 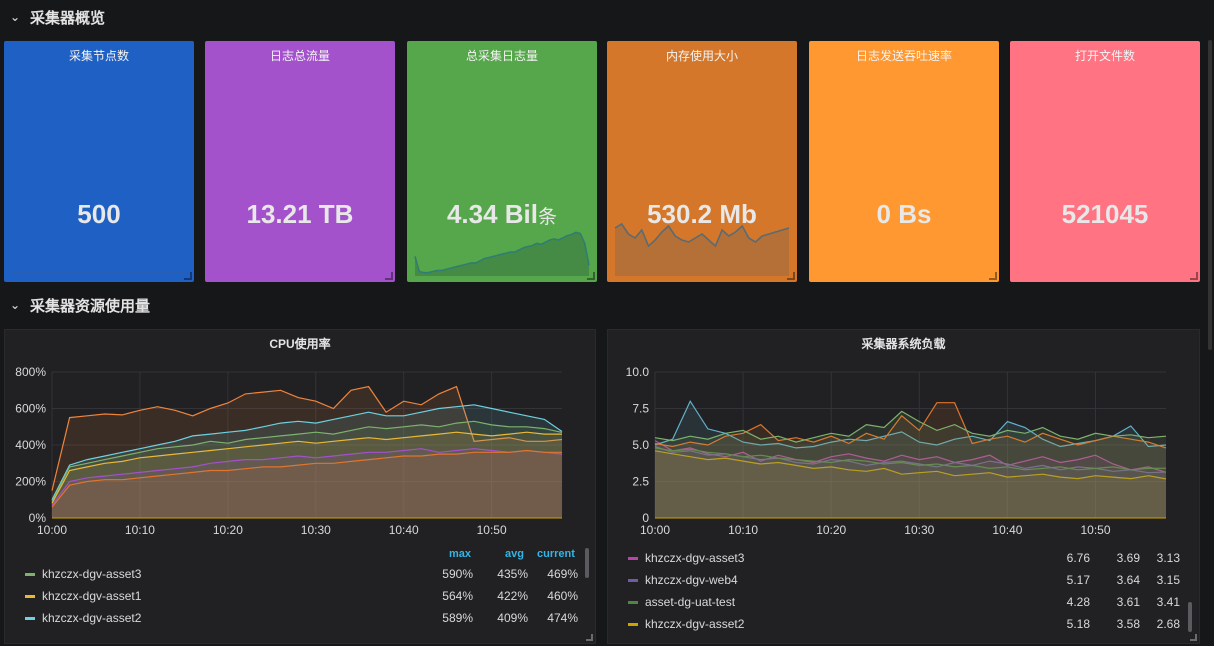 What do you see at coordinates (1210, 195) in the screenshot?
I see `page-scrollbar` at bounding box center [1210, 195].